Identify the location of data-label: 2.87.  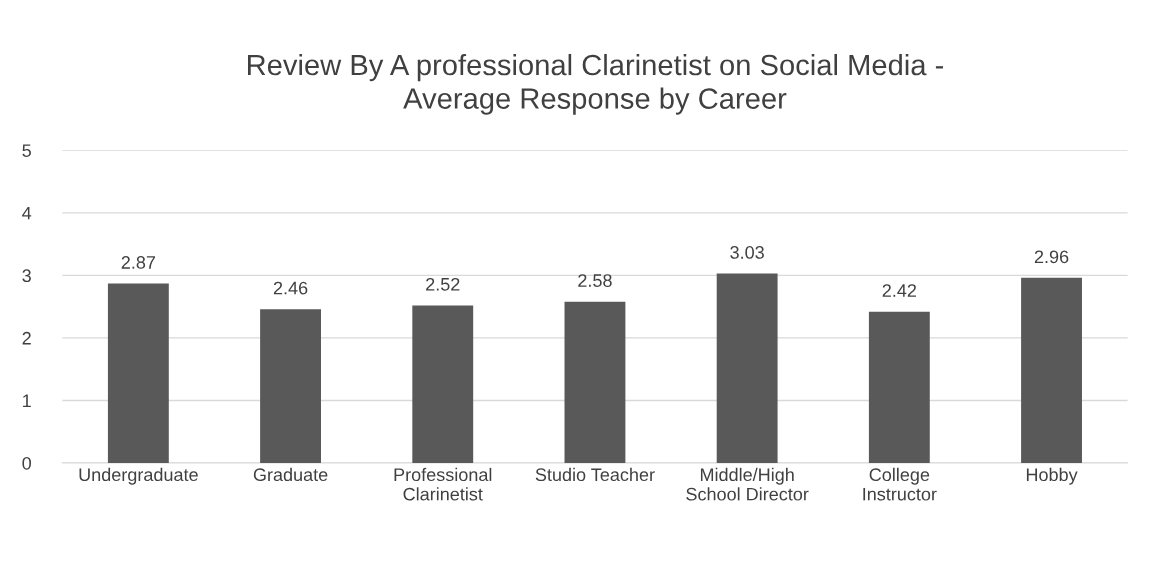
(138, 262).